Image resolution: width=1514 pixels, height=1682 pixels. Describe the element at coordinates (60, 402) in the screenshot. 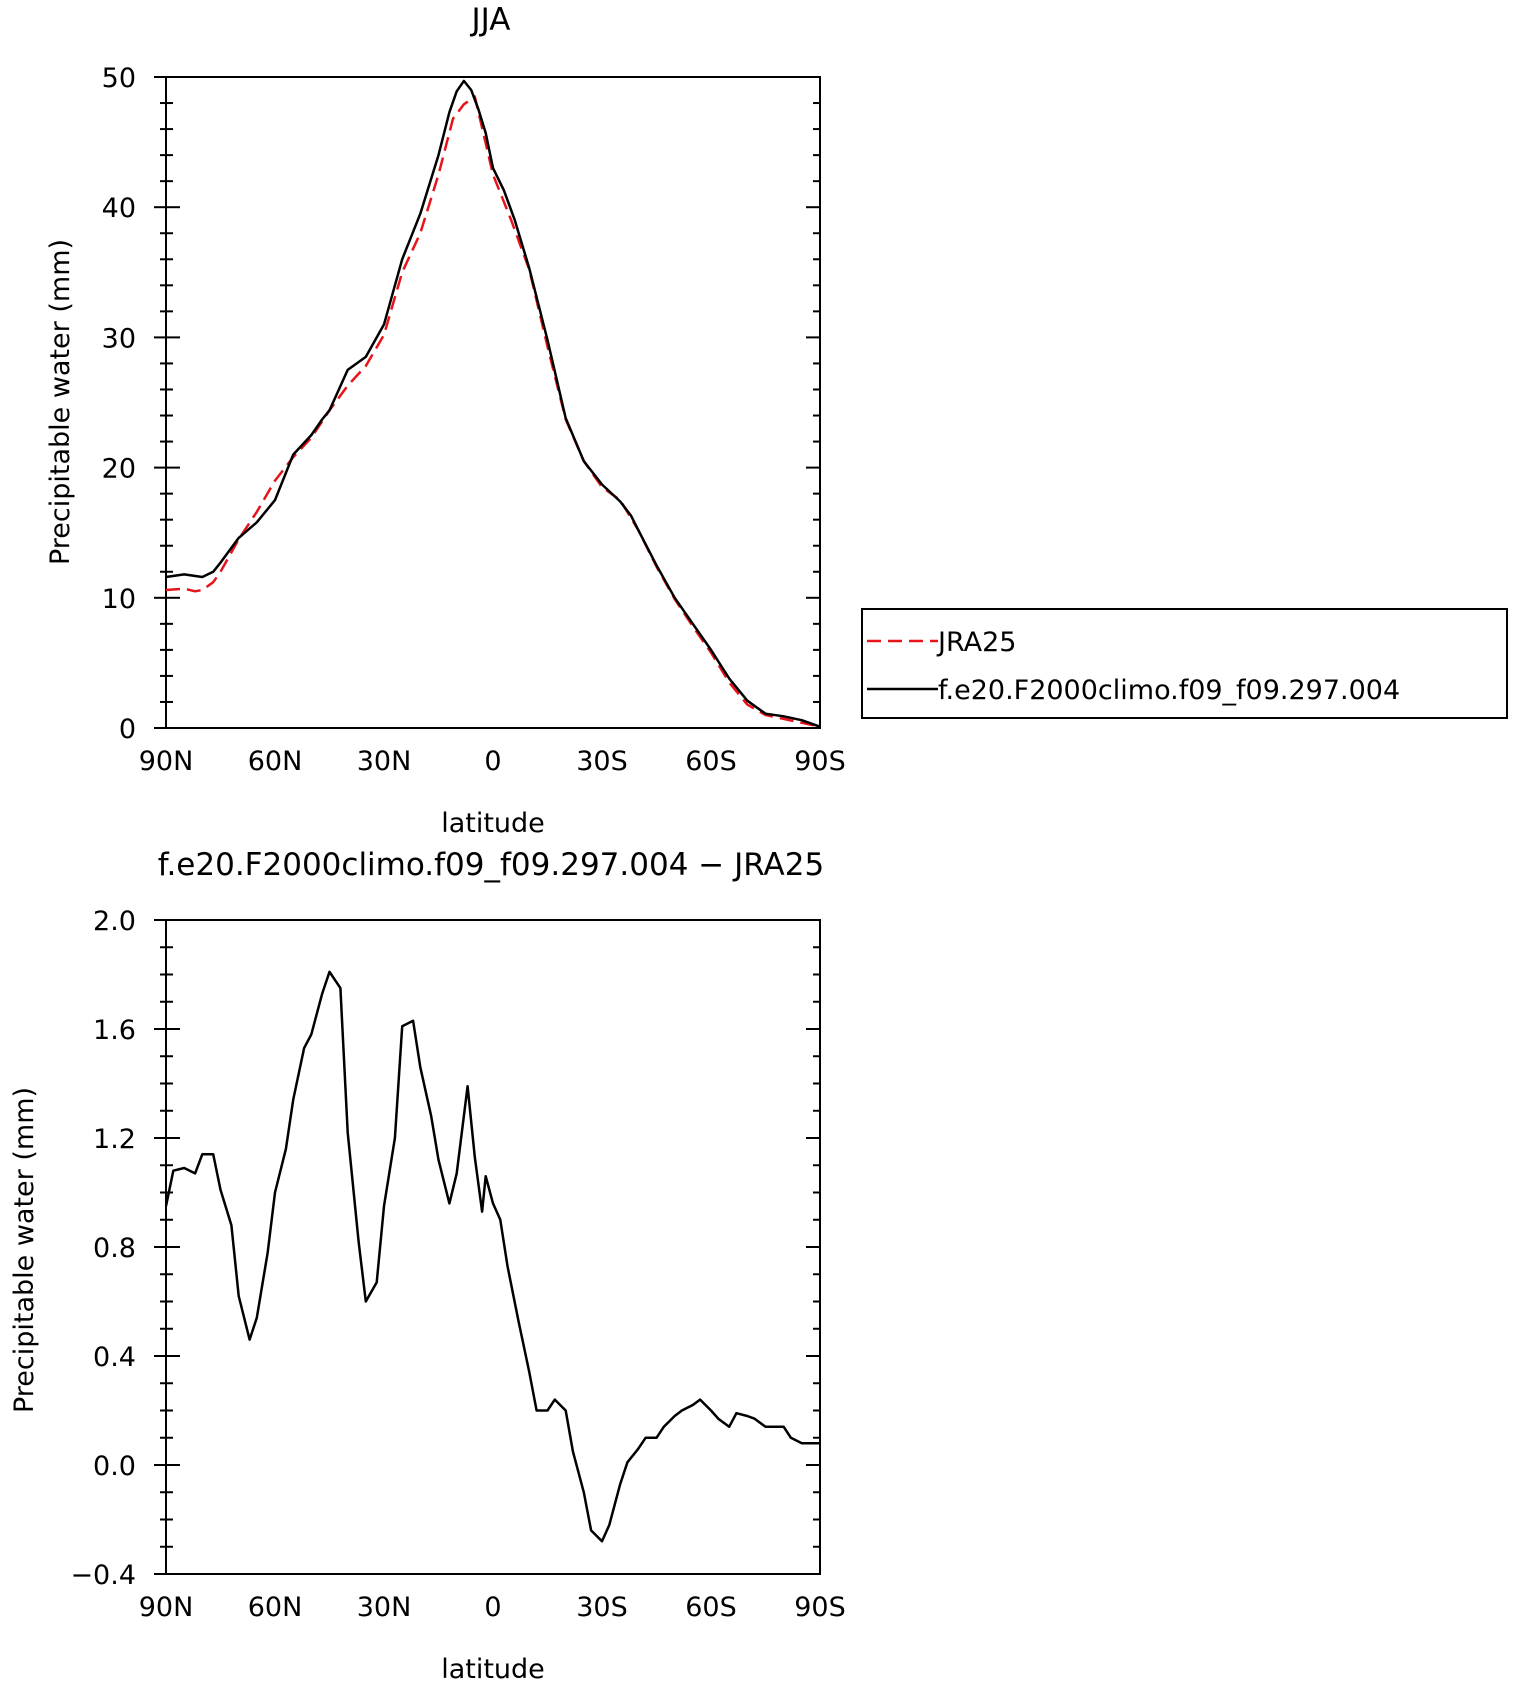

I see `top-y-axis-label: Precipitable water (mm)` at that location.